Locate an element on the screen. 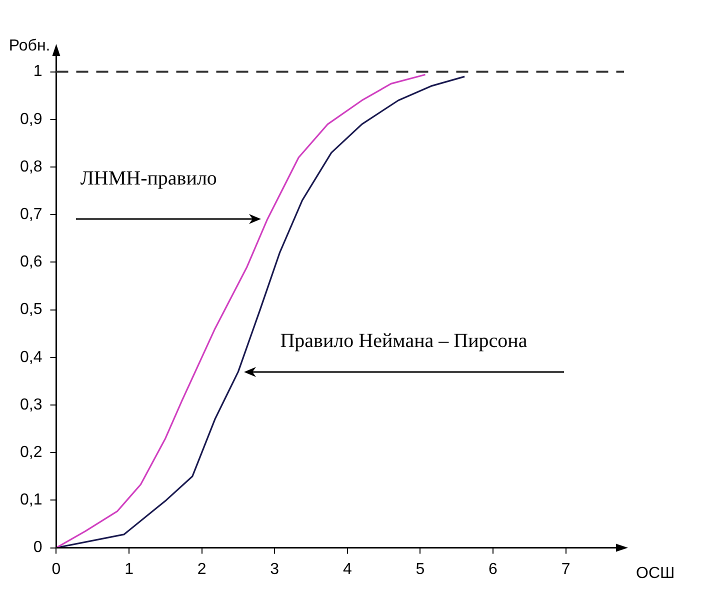 Image resolution: width=704 pixels, height=595 pixels. x-tick-label: 2 is located at coordinates (201, 569).